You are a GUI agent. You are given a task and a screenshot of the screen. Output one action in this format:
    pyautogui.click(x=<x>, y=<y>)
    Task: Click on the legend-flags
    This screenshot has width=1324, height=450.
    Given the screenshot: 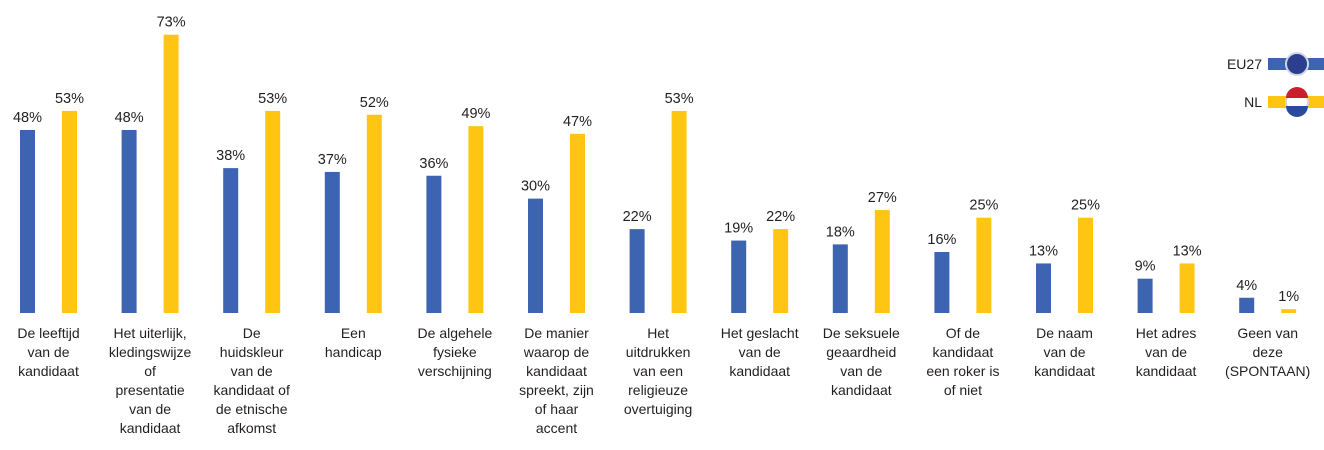 What is the action you would take?
    pyautogui.click(x=1297, y=84)
    